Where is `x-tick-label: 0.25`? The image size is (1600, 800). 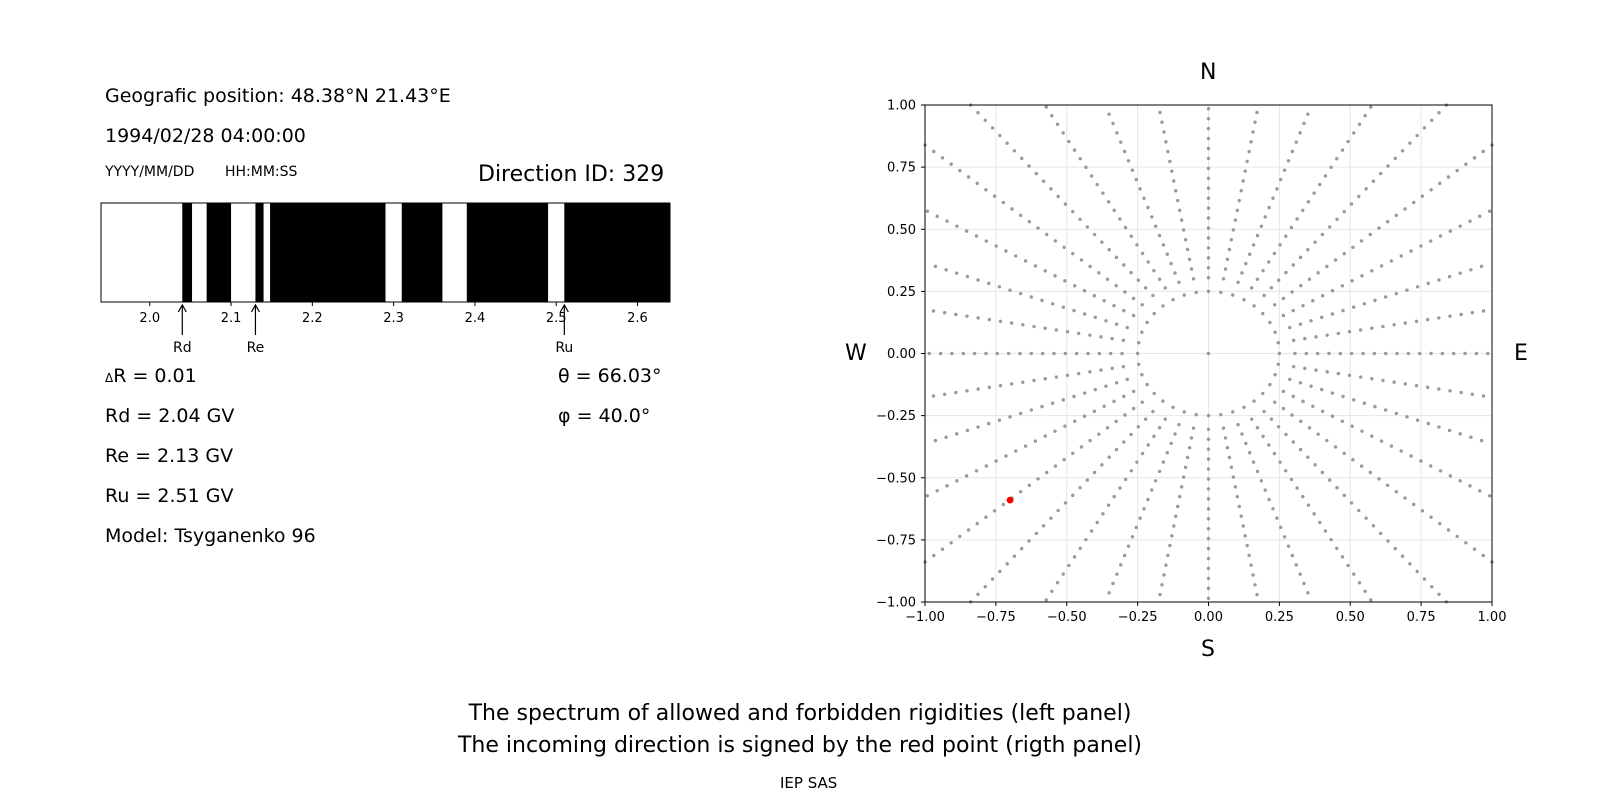
x-tick-label: 0.25 is located at coordinates (1279, 617).